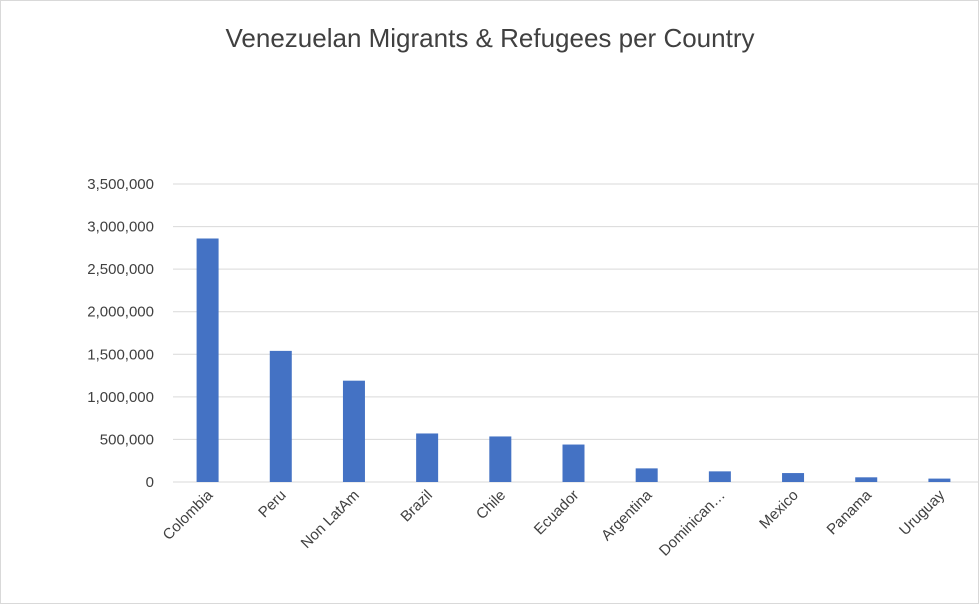  What do you see at coordinates (627, 515) in the screenshot?
I see `x-tick-label: Argentina` at bounding box center [627, 515].